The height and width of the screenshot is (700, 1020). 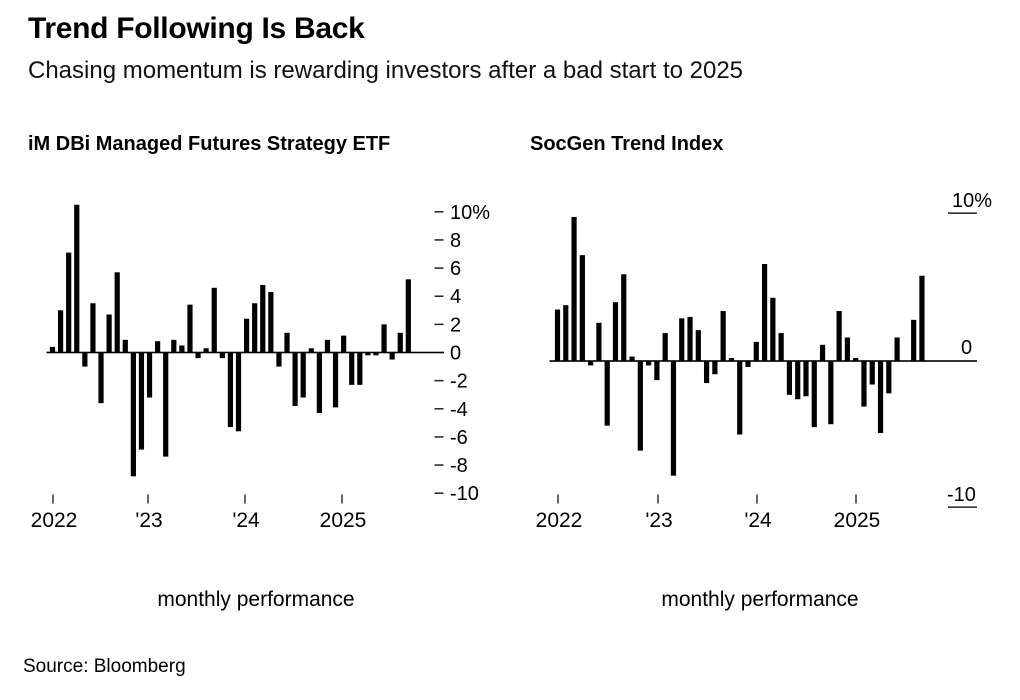 What do you see at coordinates (972, 201) in the screenshot?
I see `y-tick-label: 10%` at bounding box center [972, 201].